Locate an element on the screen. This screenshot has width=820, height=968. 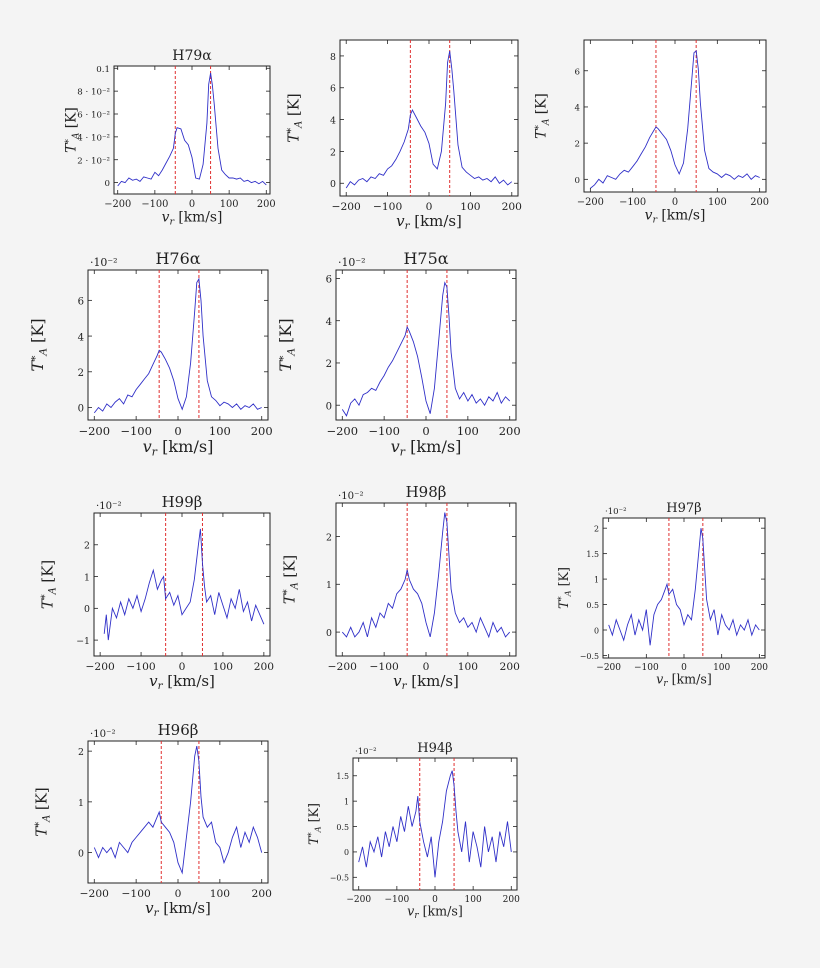
panel-title: H98β is located at coordinates (426, 492).